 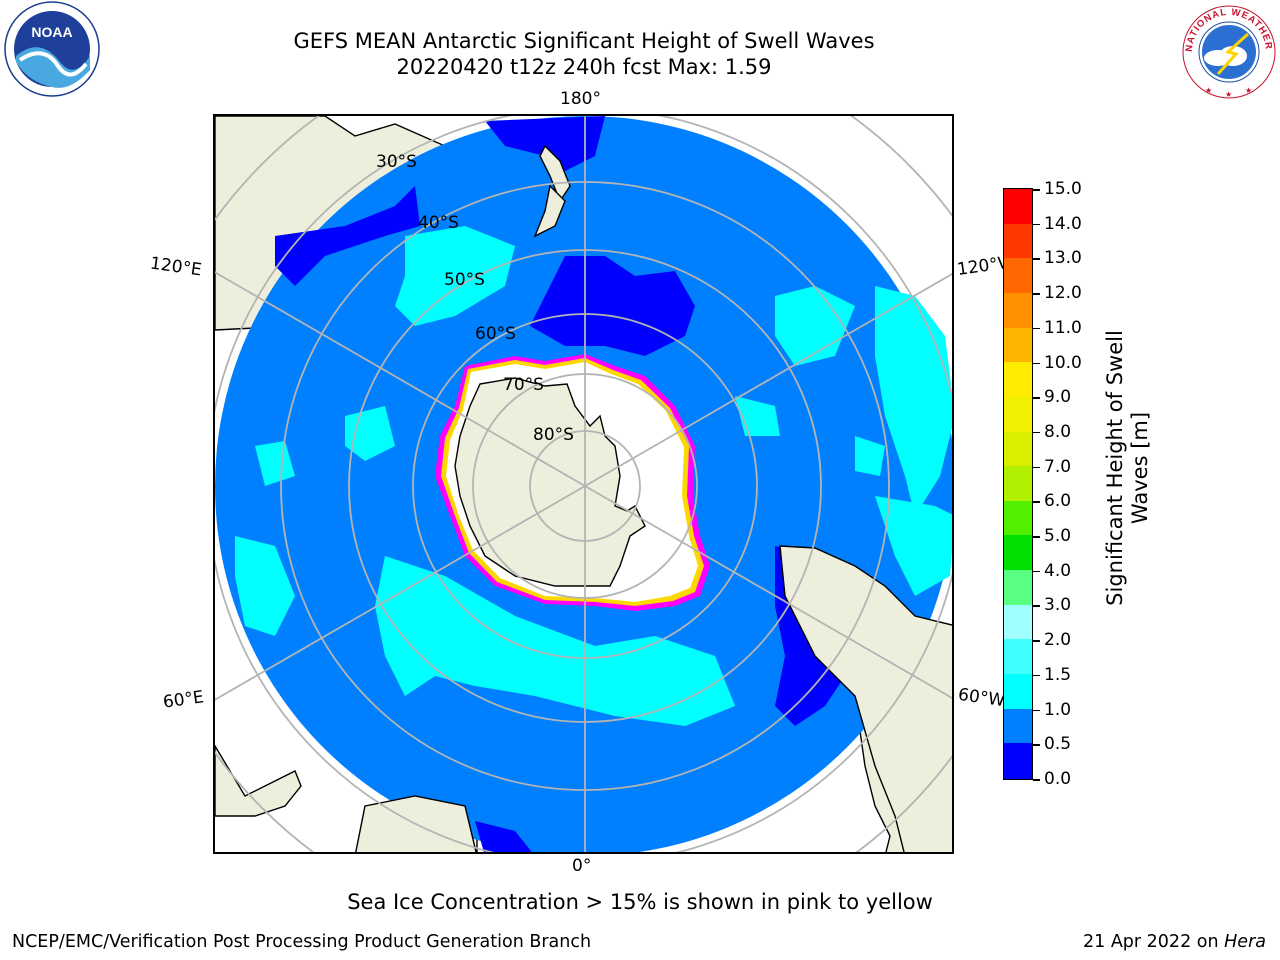 What do you see at coordinates (1058, 709) in the screenshot?
I see `colorbar-tick-label: 1.0` at bounding box center [1058, 709].